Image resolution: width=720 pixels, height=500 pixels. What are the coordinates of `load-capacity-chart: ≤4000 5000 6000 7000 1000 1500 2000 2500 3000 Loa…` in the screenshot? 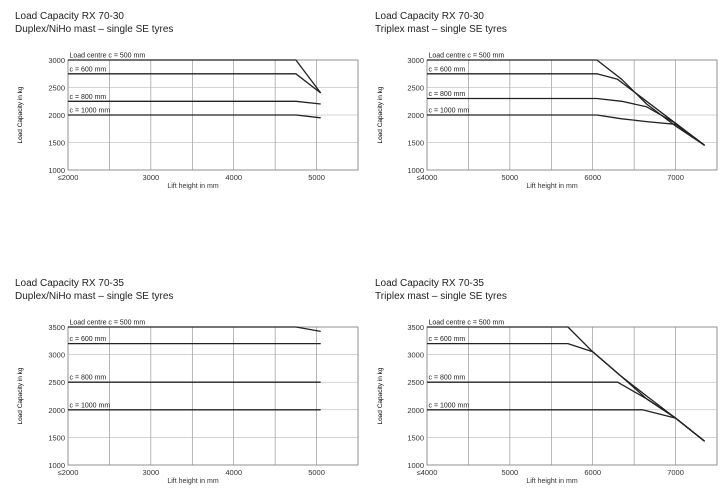 It's located at (547, 121).